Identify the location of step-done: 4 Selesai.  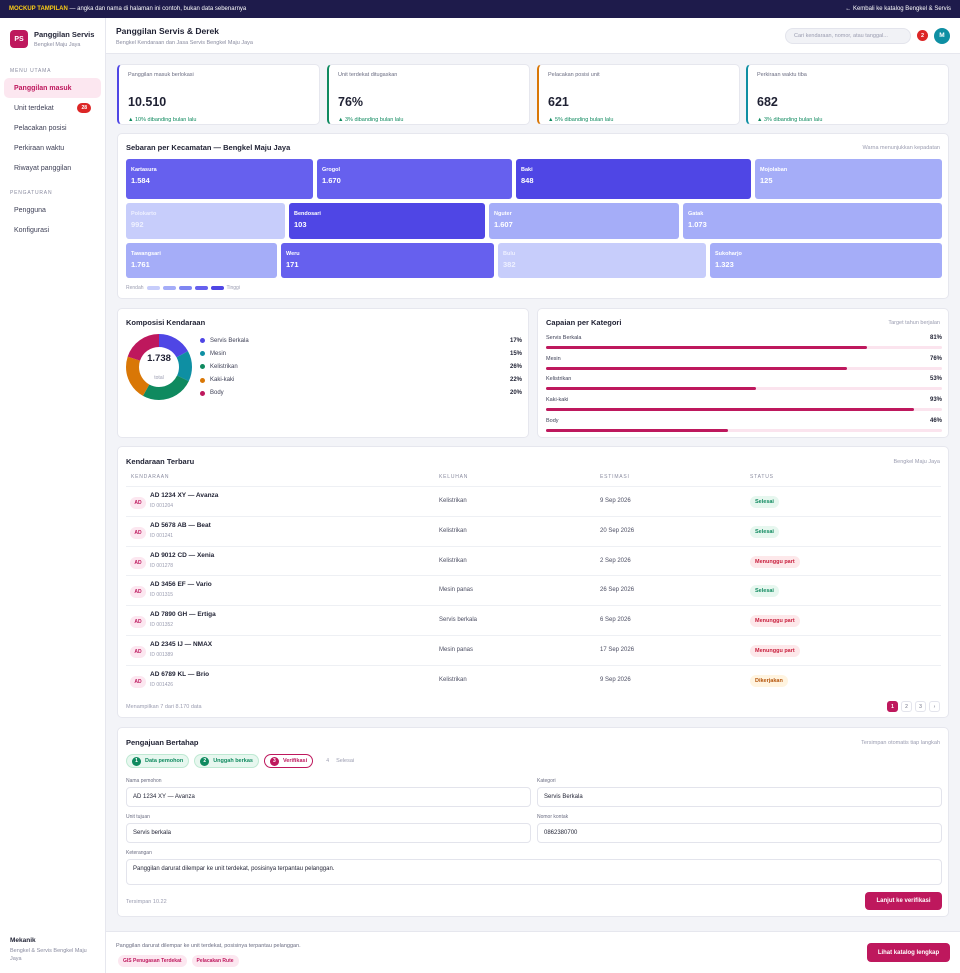
(338, 761).